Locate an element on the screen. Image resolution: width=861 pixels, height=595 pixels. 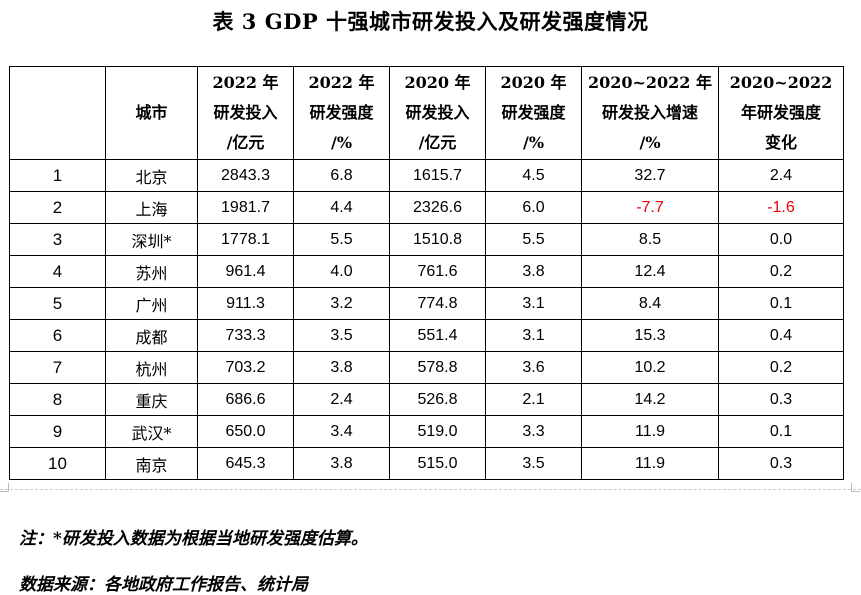
cell-city: 北京 is located at coordinates (151, 175).